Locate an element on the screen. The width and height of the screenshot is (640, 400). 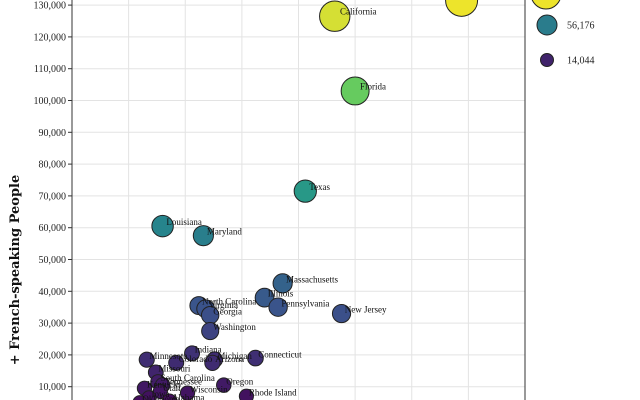
y-tick-label: 50,000 is located at coordinates (53, 260).